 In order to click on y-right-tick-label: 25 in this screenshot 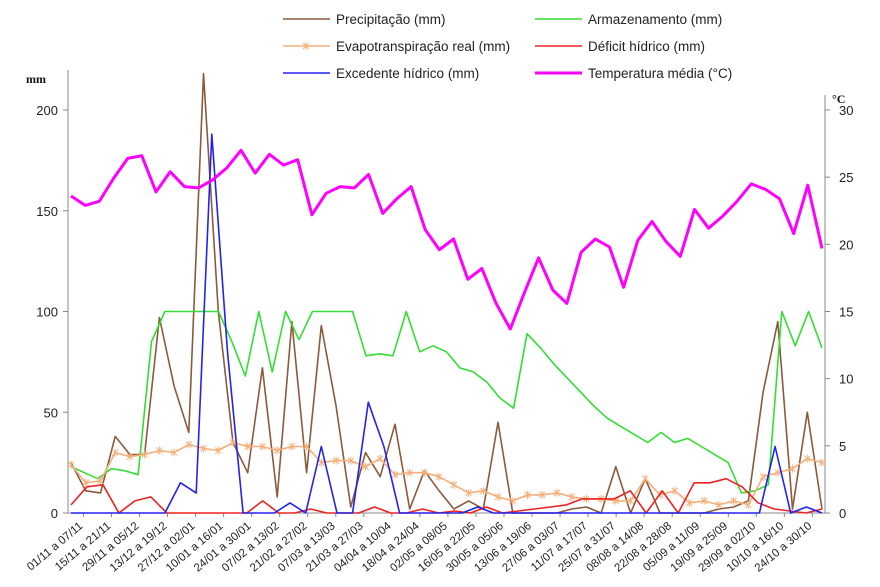, I will do `click(846, 177)`.